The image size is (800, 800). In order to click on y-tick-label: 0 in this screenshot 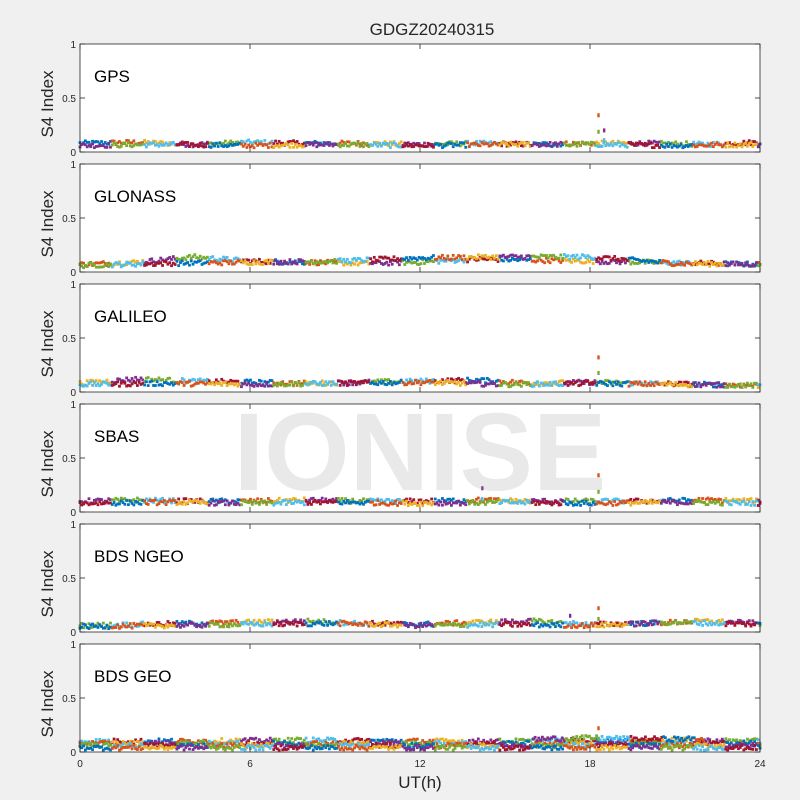, I will do `click(73, 393)`.